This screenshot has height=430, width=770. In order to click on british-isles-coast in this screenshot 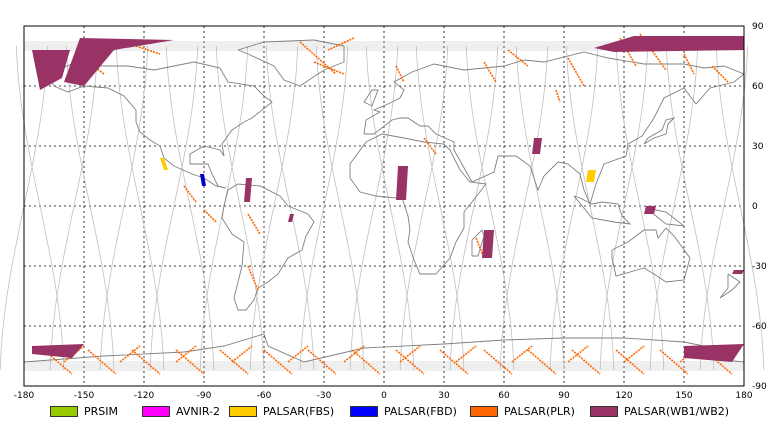, I will do `click(371, 98)`.